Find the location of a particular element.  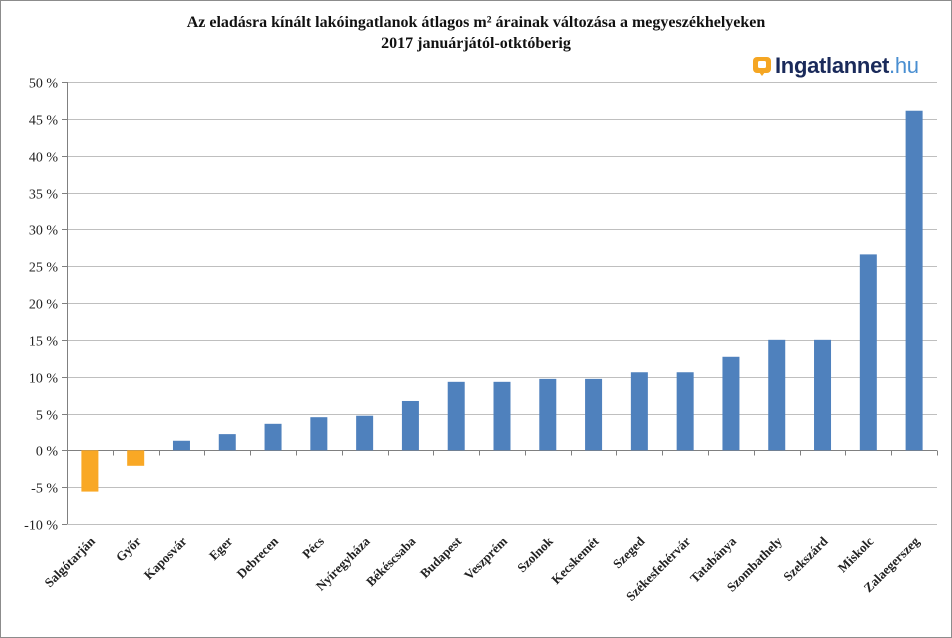

x-tick-label: Szolnok is located at coordinates (535, 554).